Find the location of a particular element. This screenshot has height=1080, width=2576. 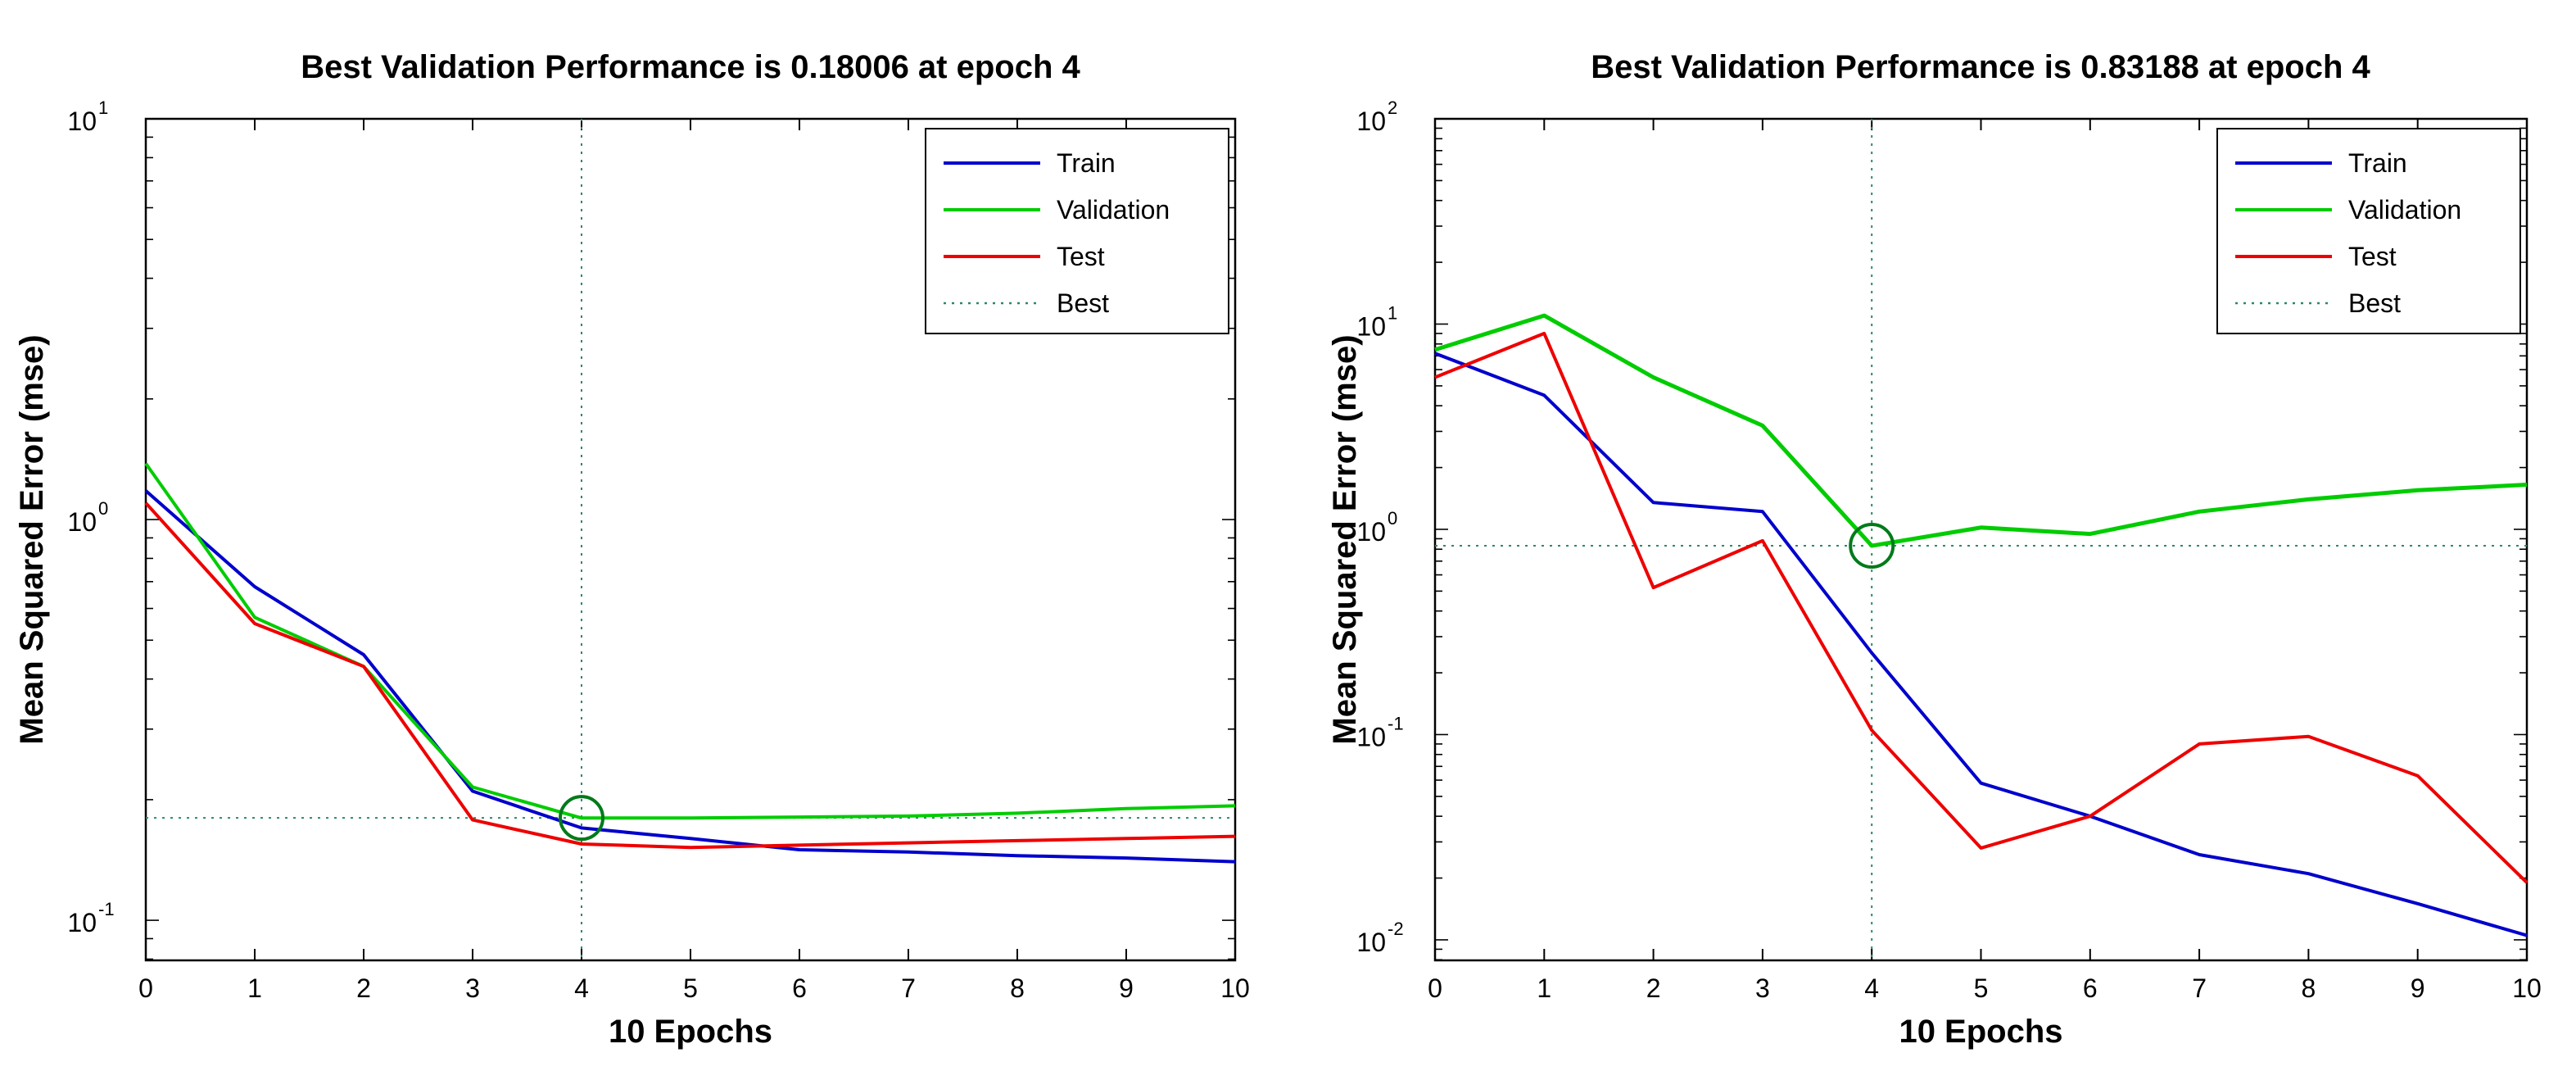

y-tick-exponent: 2 is located at coordinates (1392, 108).